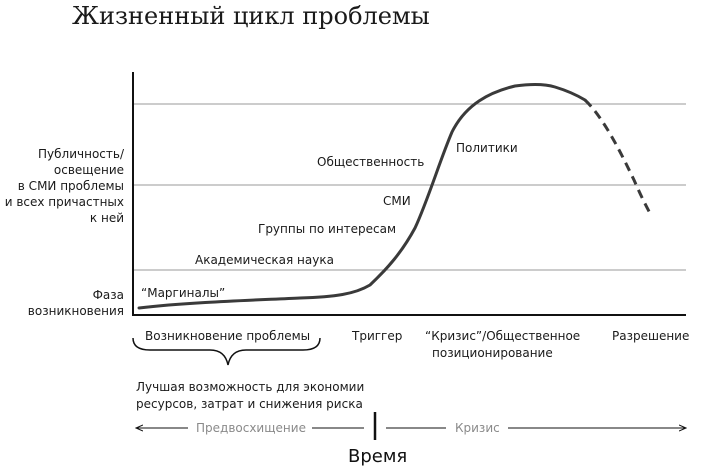 The width and height of the screenshot is (706, 472). I want to click on label-marginals: “Маргиналы”, so click(183, 293).